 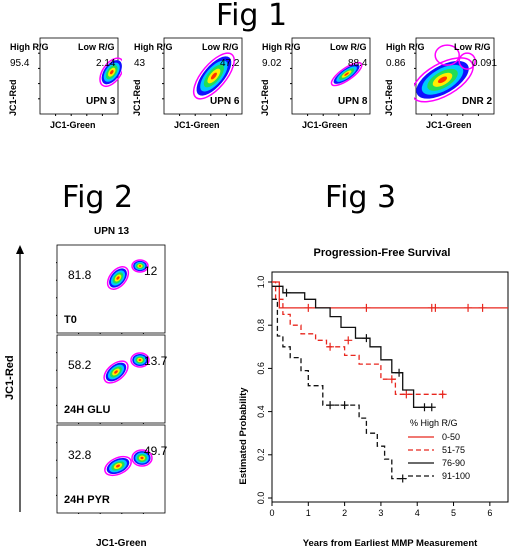 I want to click on km-legend-label: 51-75, so click(x=453, y=450).